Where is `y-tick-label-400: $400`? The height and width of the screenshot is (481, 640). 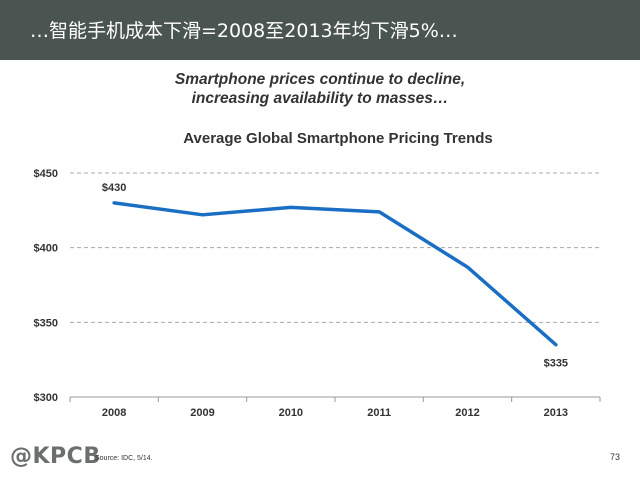 y-tick-label-400: $400 is located at coordinates (46, 249).